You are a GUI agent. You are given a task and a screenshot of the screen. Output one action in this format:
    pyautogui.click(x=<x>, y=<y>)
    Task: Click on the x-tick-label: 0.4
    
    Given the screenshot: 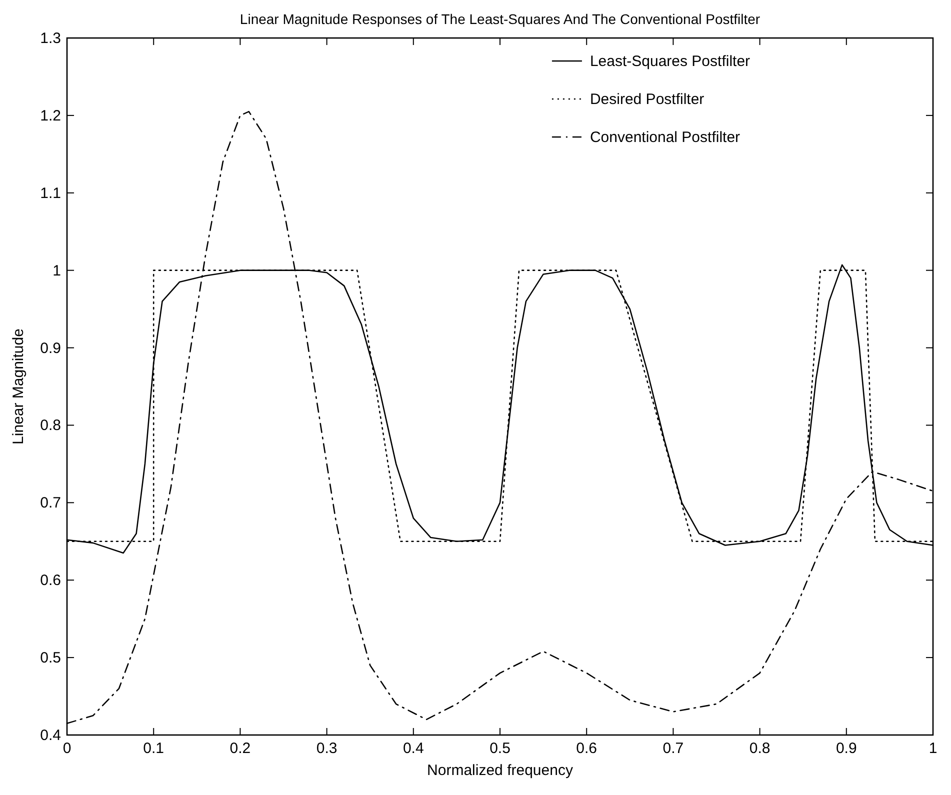 What is the action you would take?
    pyautogui.click(x=413, y=748)
    